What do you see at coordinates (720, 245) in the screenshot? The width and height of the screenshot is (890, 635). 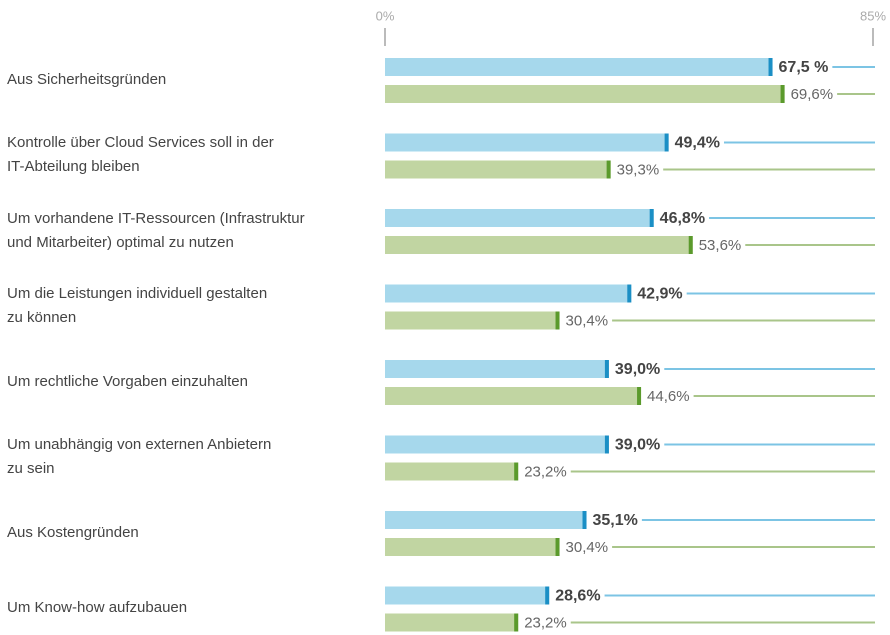 I see `value-label: 53,6%` at bounding box center [720, 245].